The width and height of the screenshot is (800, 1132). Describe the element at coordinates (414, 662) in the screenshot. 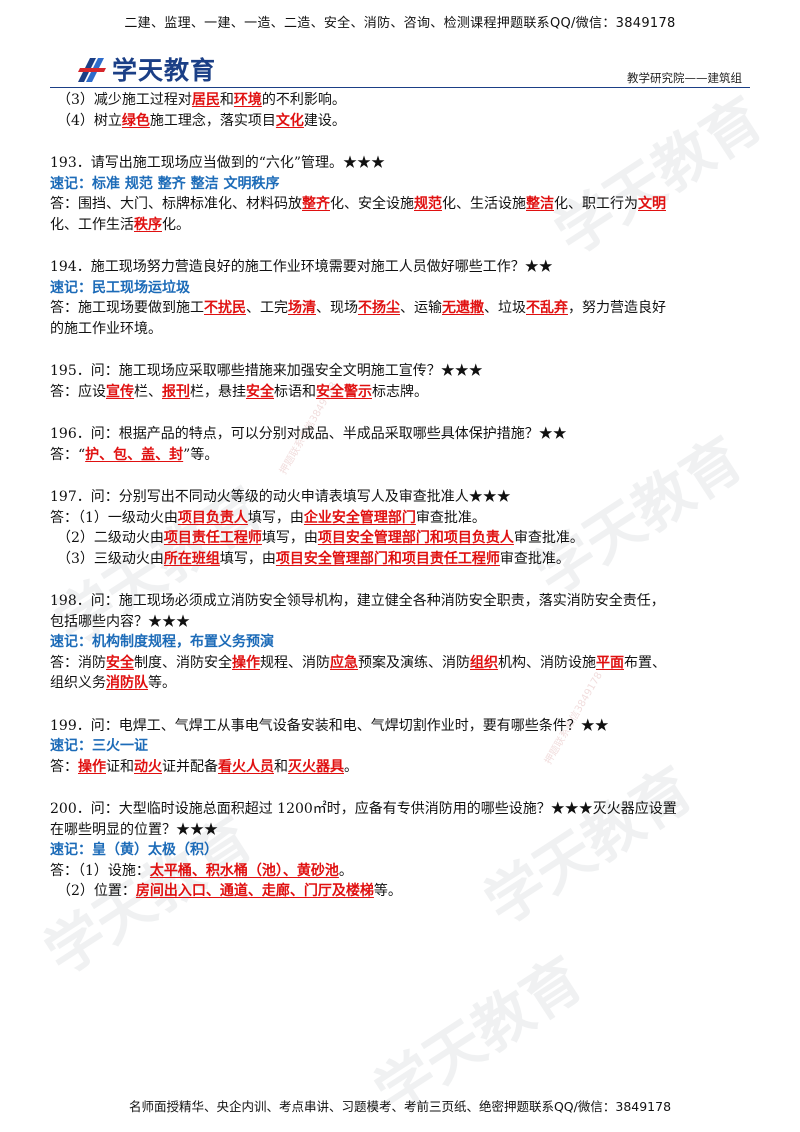

I see `text-run: 预案及演练、消防` at that location.